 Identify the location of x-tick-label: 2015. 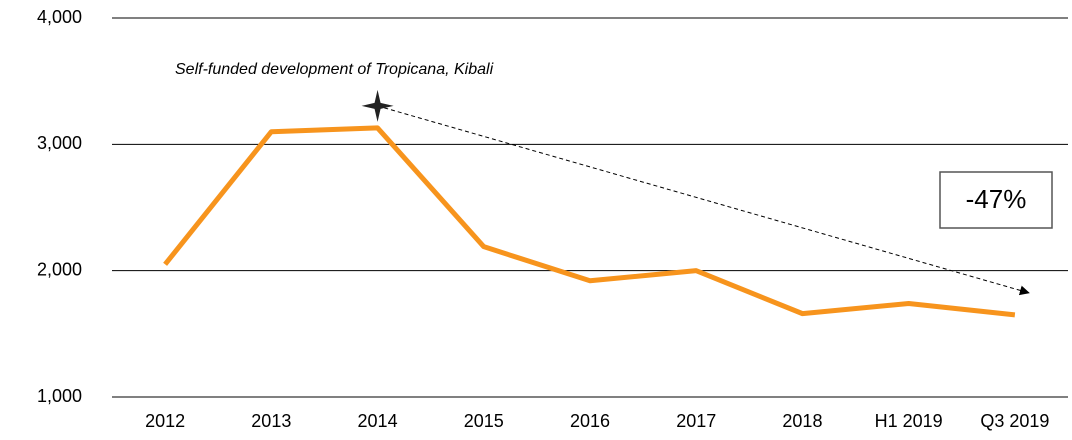
(484, 421).